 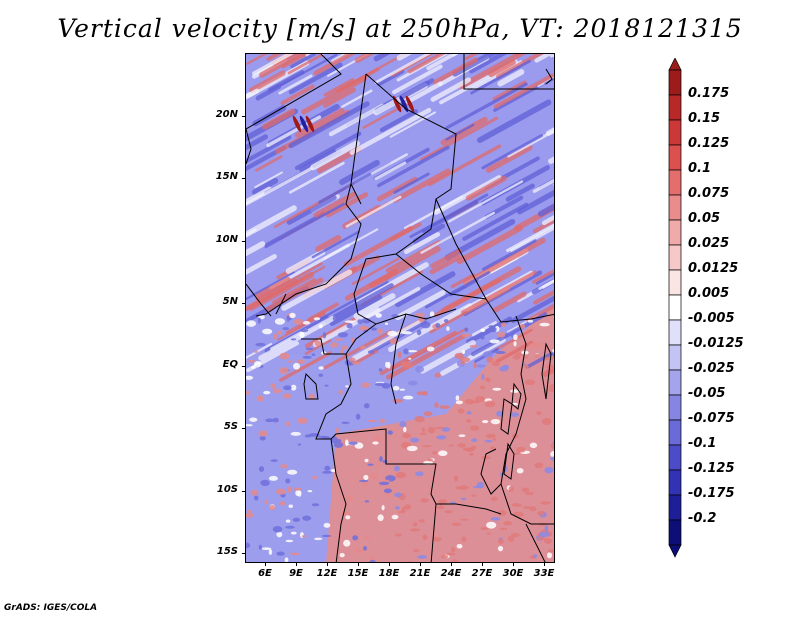 I want to click on lon-label: 33E, so click(x=544, y=573).